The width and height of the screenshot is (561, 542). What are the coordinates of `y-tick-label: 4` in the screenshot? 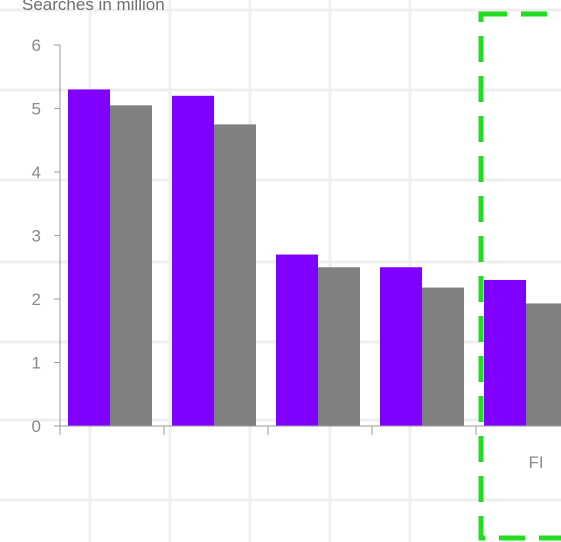 It's located at (36, 172).